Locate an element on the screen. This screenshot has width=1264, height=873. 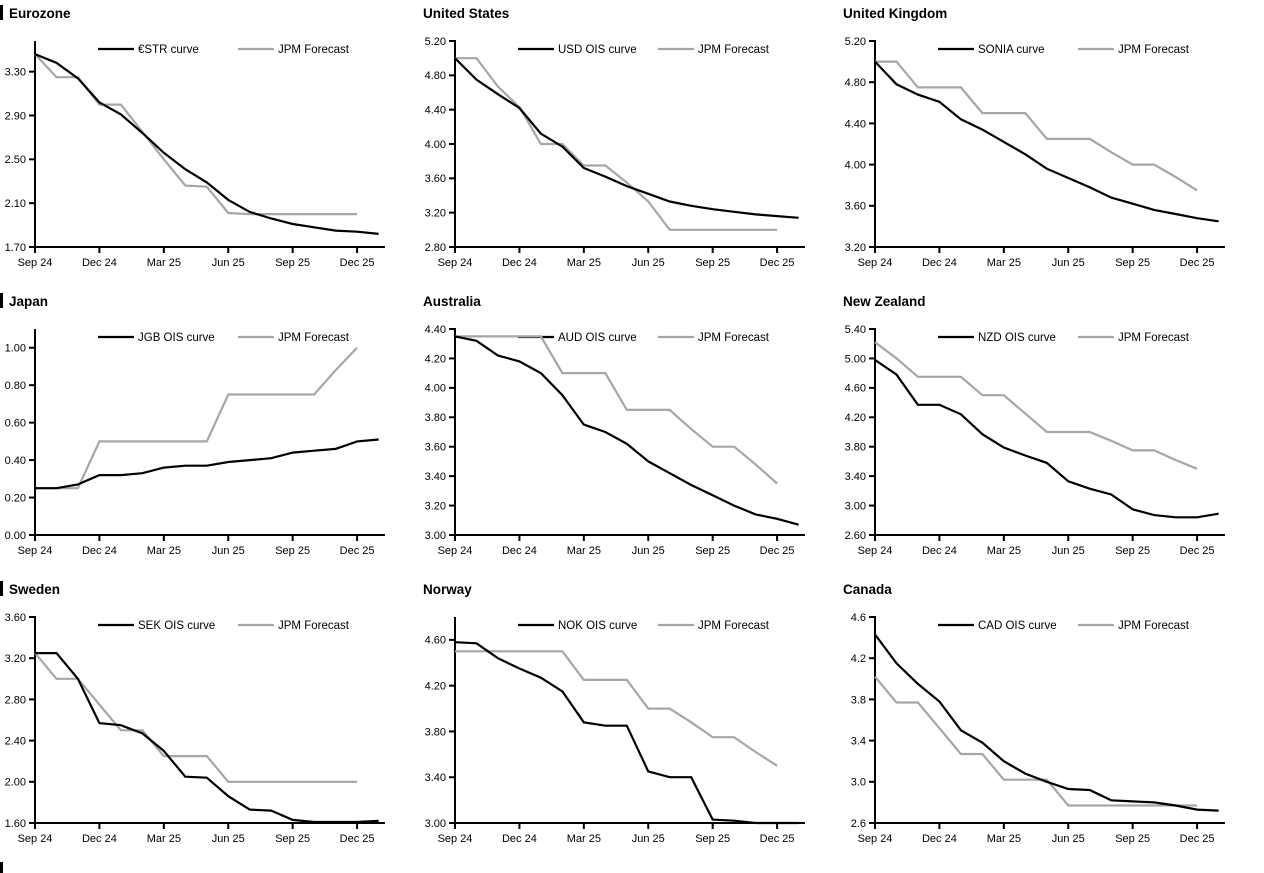
chart-title: Eurozone is located at coordinates (40, 13).